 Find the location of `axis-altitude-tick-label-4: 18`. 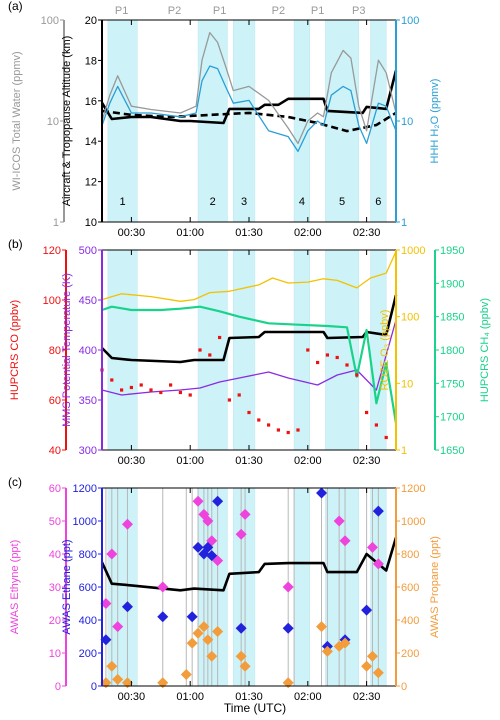

axis-altitude-tick-label-4: 18 is located at coordinates (91, 61).